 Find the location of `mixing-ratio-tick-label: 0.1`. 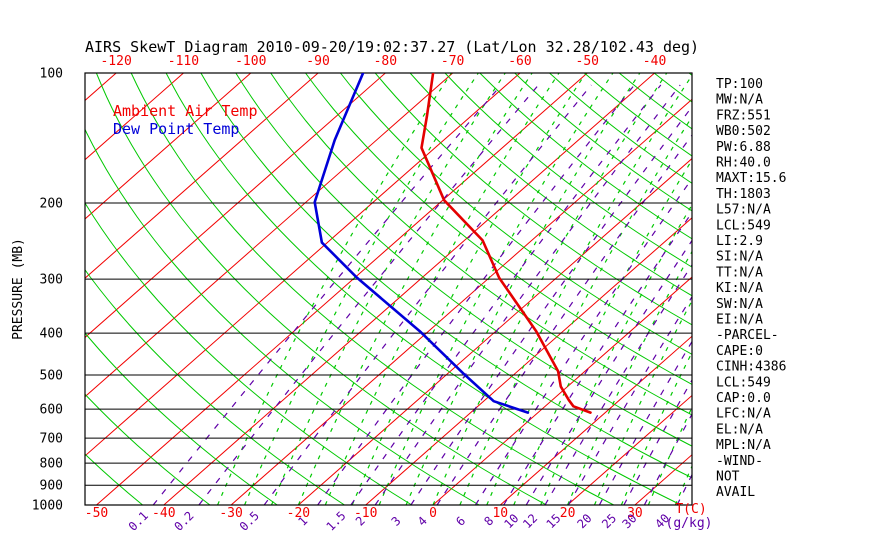

mixing-ratio-tick-label: 0.1 is located at coordinates (138, 521).